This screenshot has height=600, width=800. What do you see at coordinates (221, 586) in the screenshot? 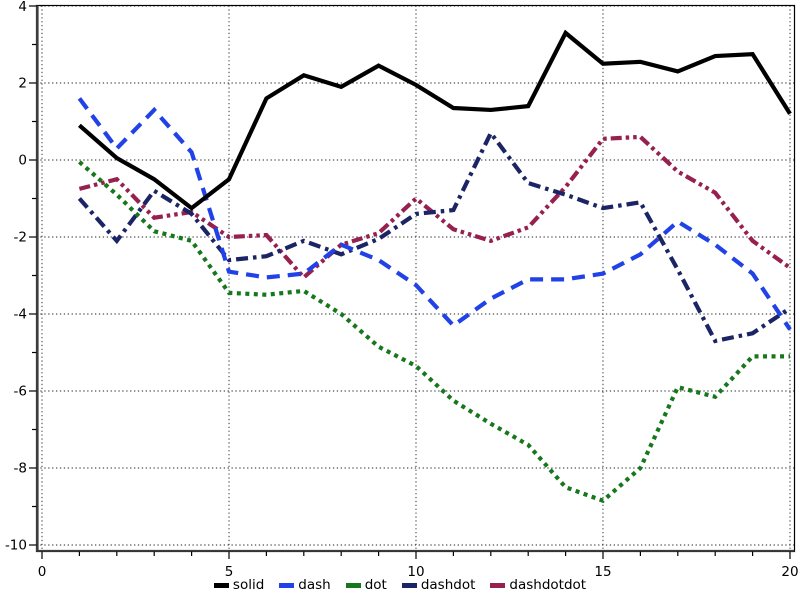
I see `legend-swatch-solid` at bounding box center [221, 586].